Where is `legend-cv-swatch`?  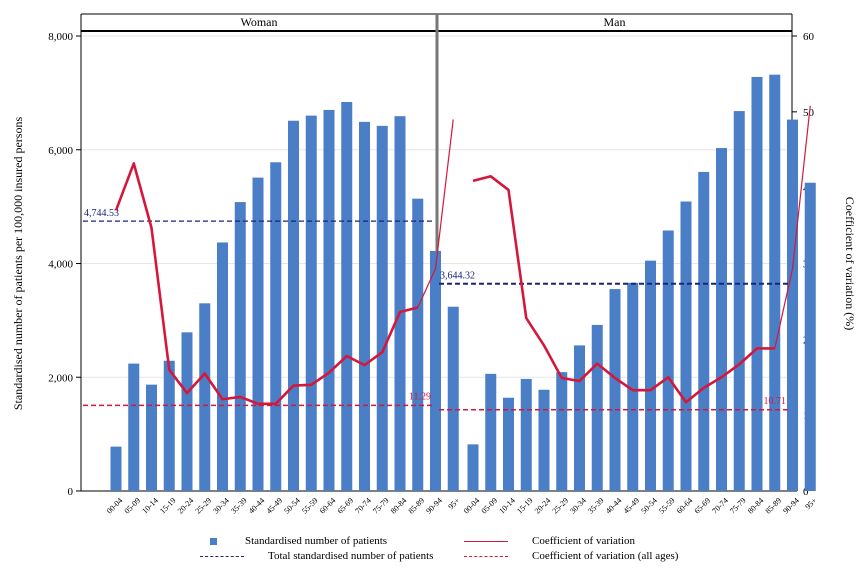 legend-cv-swatch is located at coordinates (486, 541).